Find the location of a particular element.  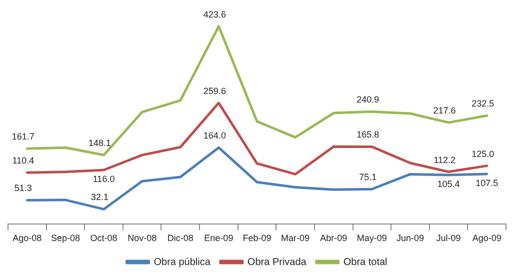

data-label: 232.5 is located at coordinates (483, 103).